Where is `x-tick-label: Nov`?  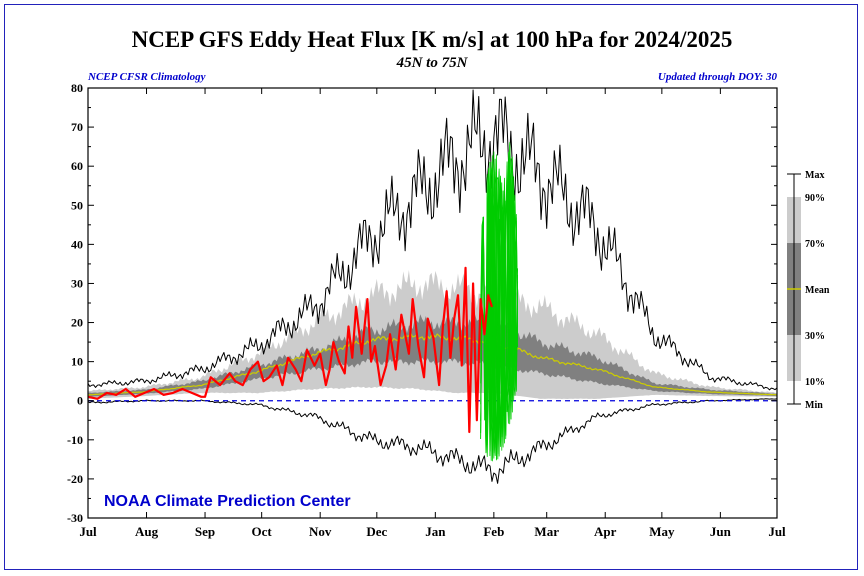
x-tick-label: Nov is located at coordinates (320, 531).